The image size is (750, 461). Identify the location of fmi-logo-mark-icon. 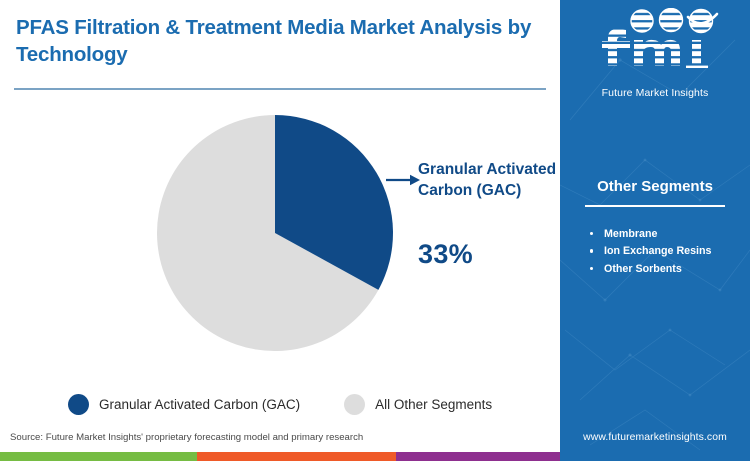
(660, 38).